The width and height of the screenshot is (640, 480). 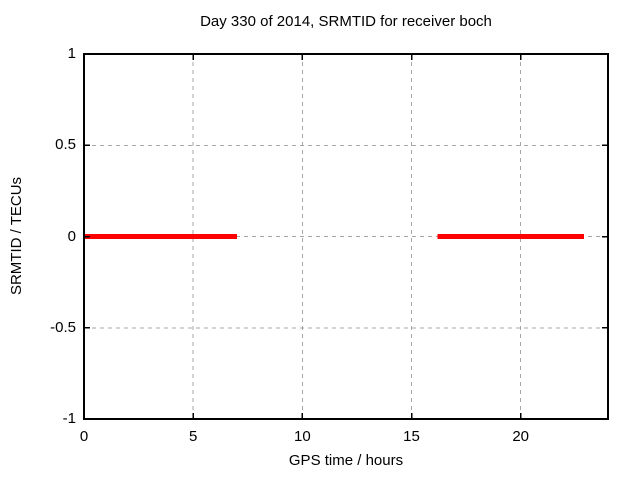 What do you see at coordinates (193, 436) in the screenshot?
I see `x-tick-label: 5` at bounding box center [193, 436].